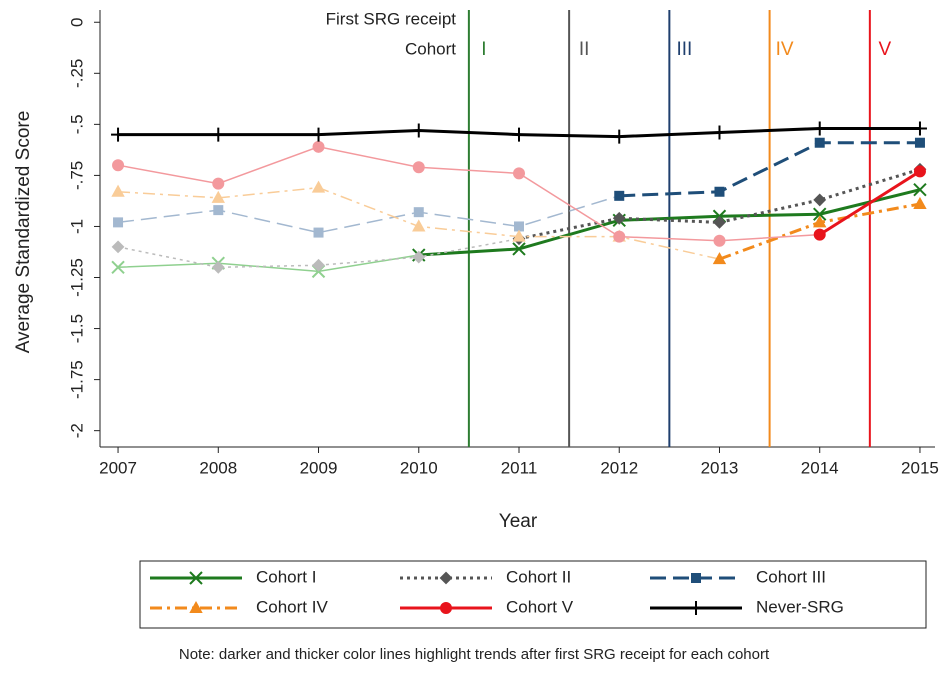 The height and width of the screenshot is (674, 948). Describe the element at coordinates (920, 467) in the screenshot. I see `x-tick-label: 2015` at that location.